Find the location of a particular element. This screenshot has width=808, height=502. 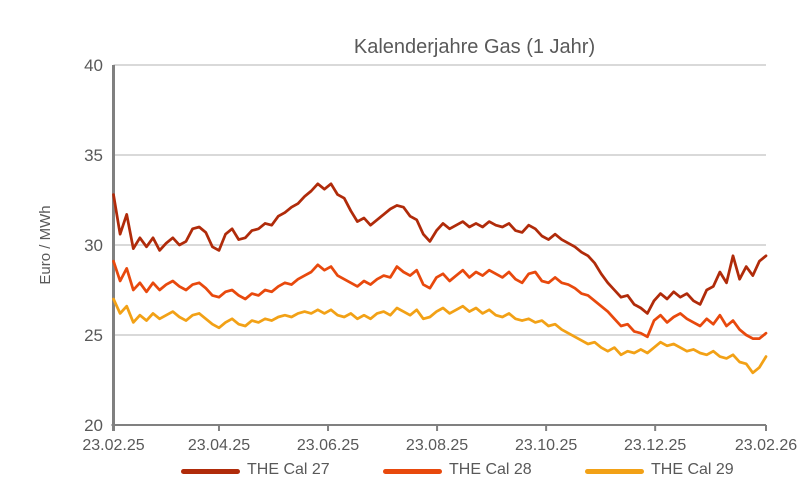

y-tick-label-20: 20 is located at coordinates (93, 425).